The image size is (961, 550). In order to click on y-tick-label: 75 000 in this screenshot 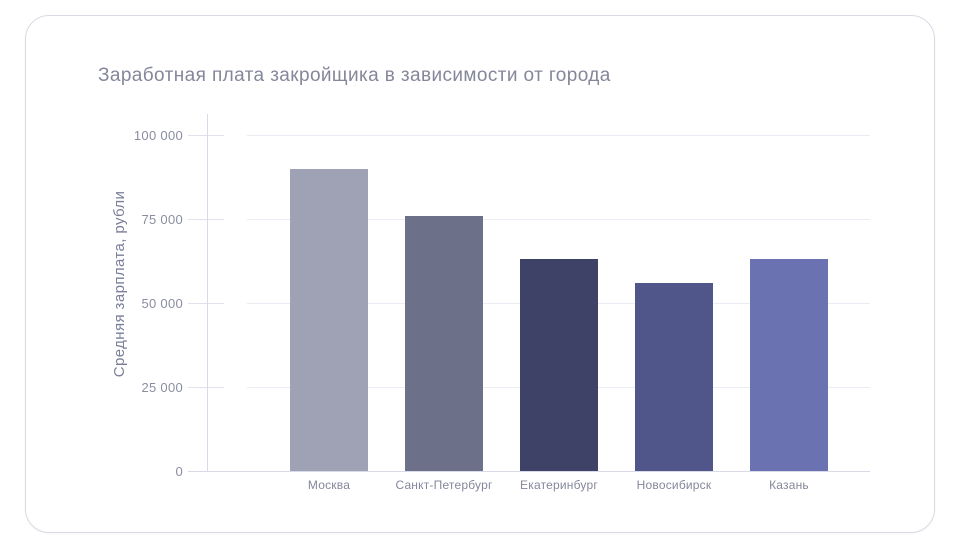, I will do `click(162, 219)`.